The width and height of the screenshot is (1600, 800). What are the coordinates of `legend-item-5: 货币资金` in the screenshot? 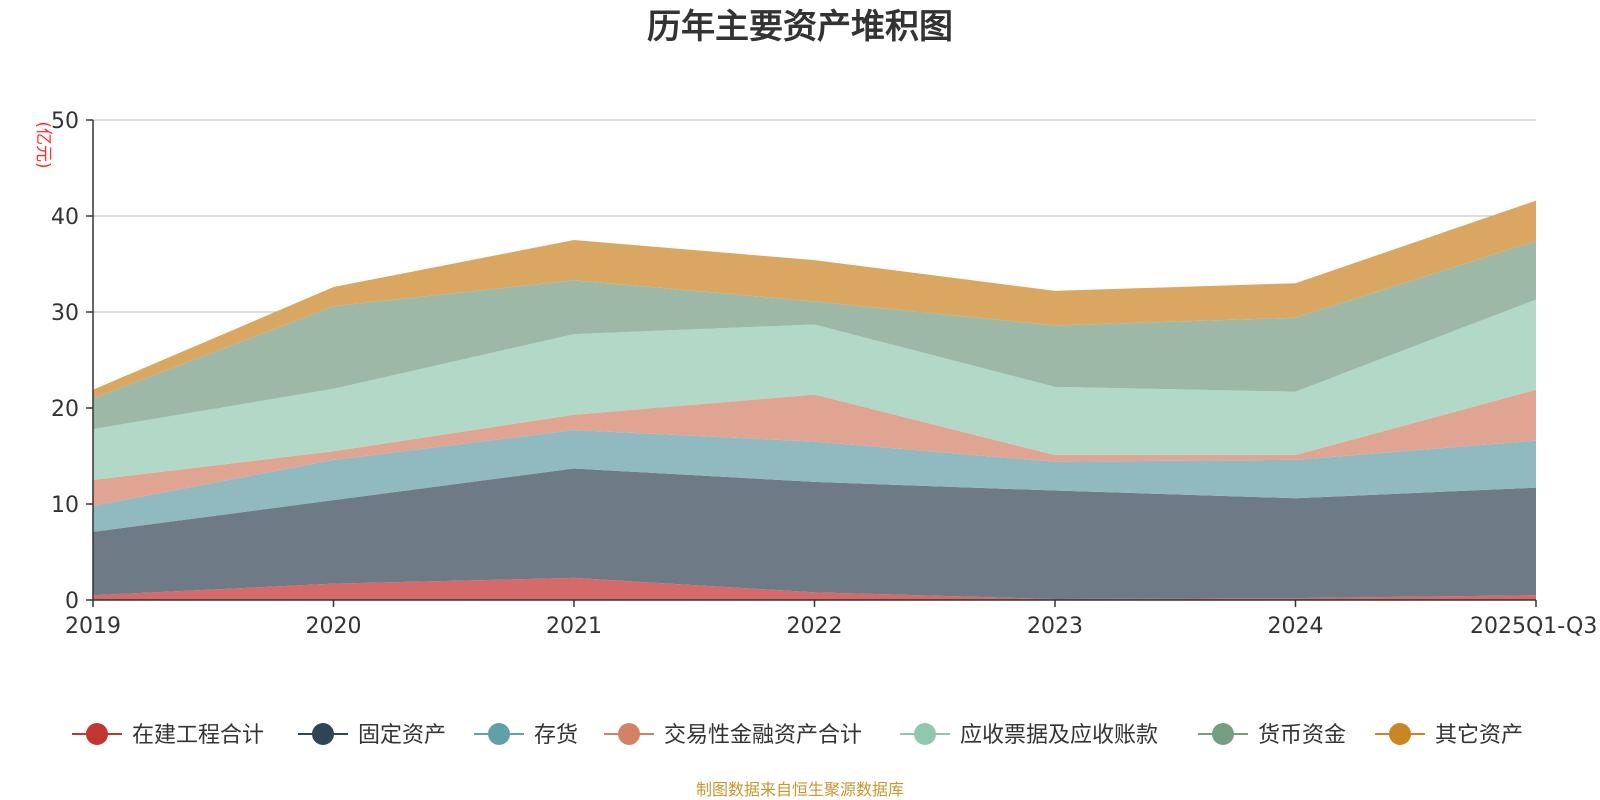 It's located at (1272, 735).